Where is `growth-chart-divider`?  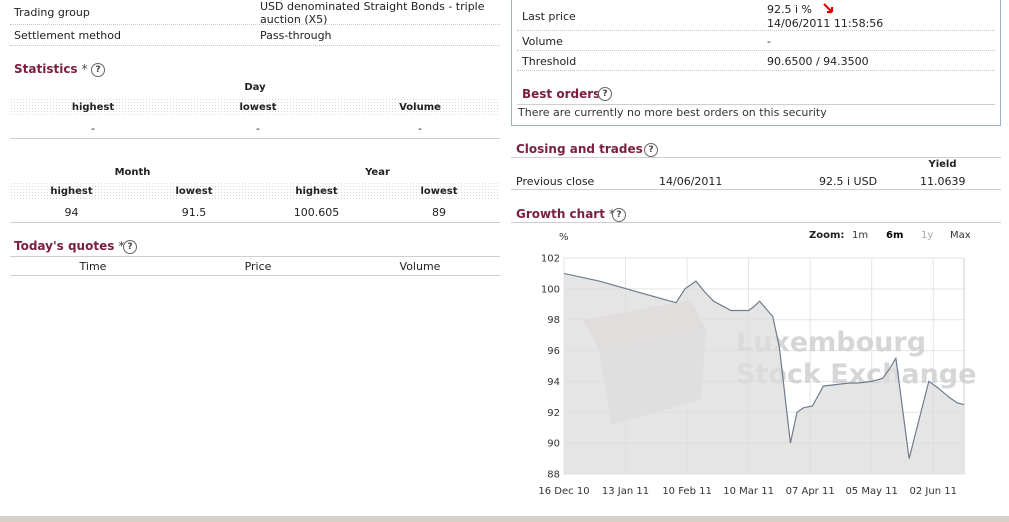 growth-chart-divider is located at coordinates (756, 222).